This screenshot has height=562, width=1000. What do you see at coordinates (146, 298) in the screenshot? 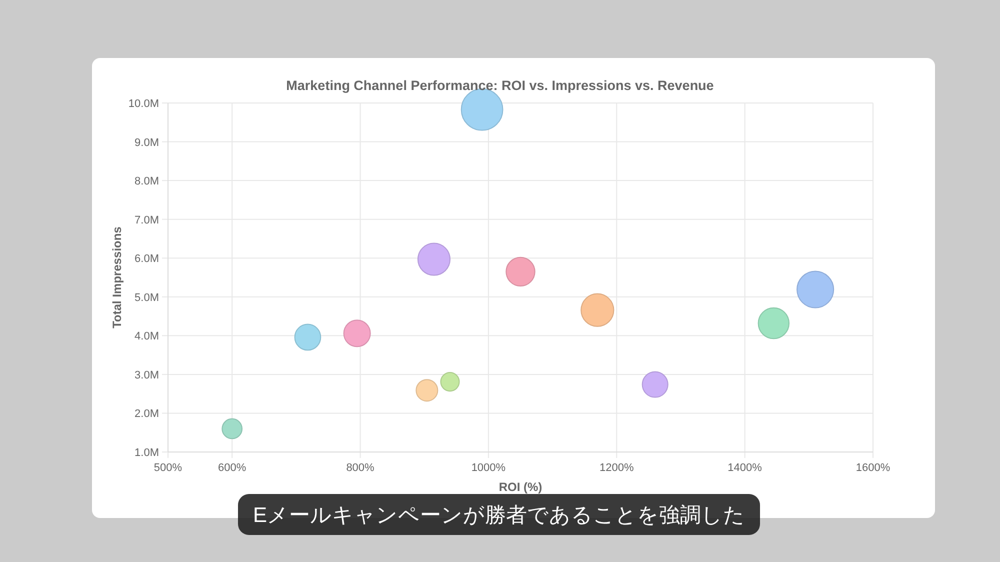
I see `y-tick-label: 5.0M` at bounding box center [146, 298].